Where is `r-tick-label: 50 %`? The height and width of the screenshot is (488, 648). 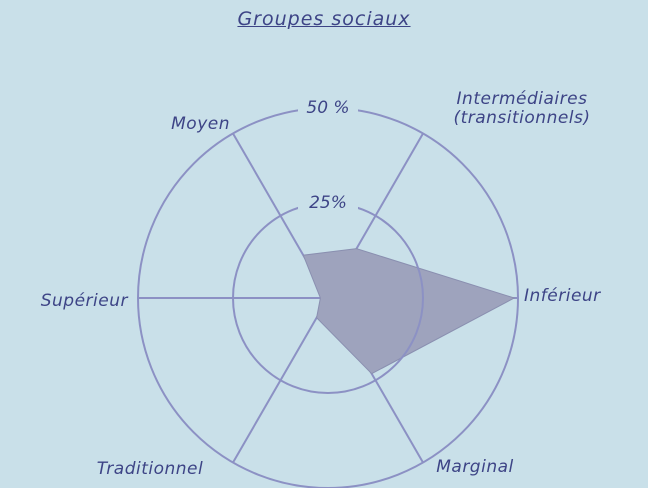 r-tick-label: 50 % is located at coordinates (327, 108).